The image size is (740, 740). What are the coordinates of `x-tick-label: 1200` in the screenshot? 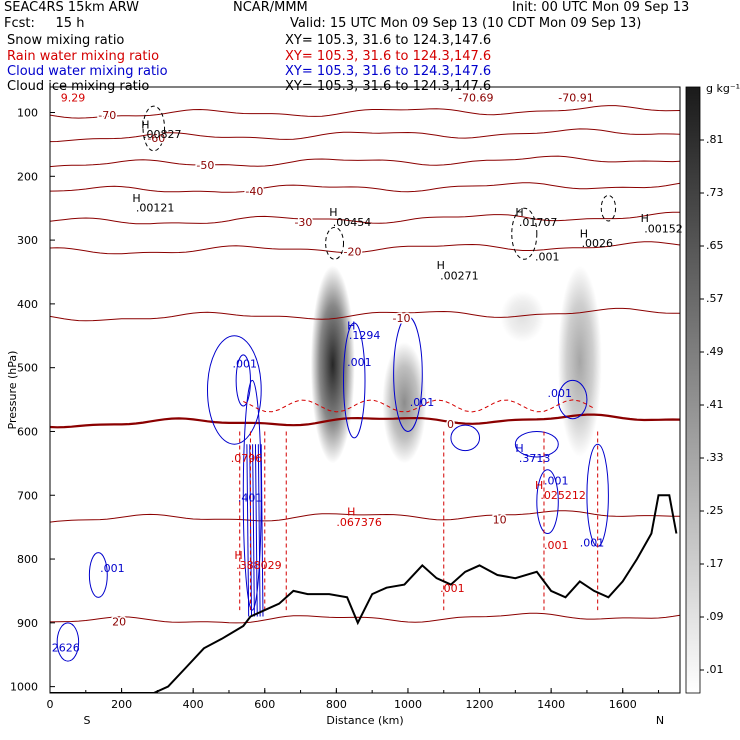 It's located at (480, 704).